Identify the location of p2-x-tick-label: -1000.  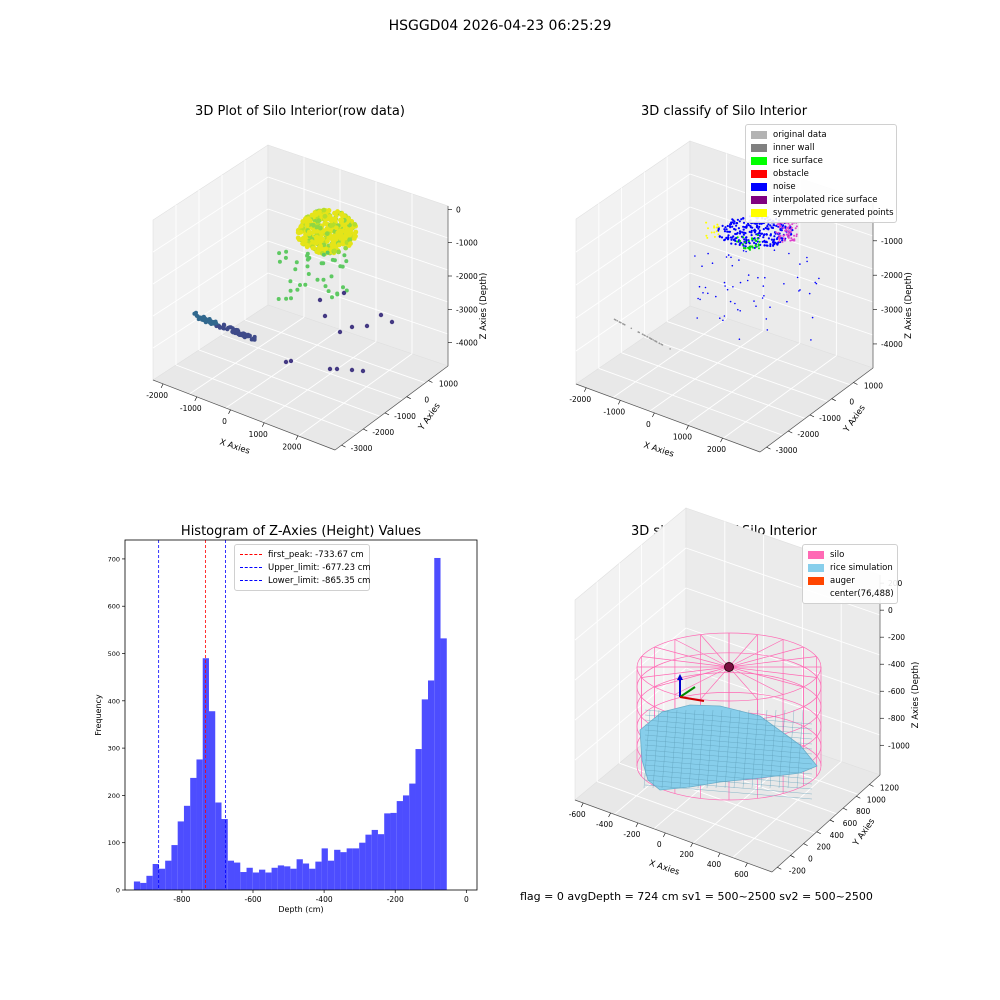
(614, 411).